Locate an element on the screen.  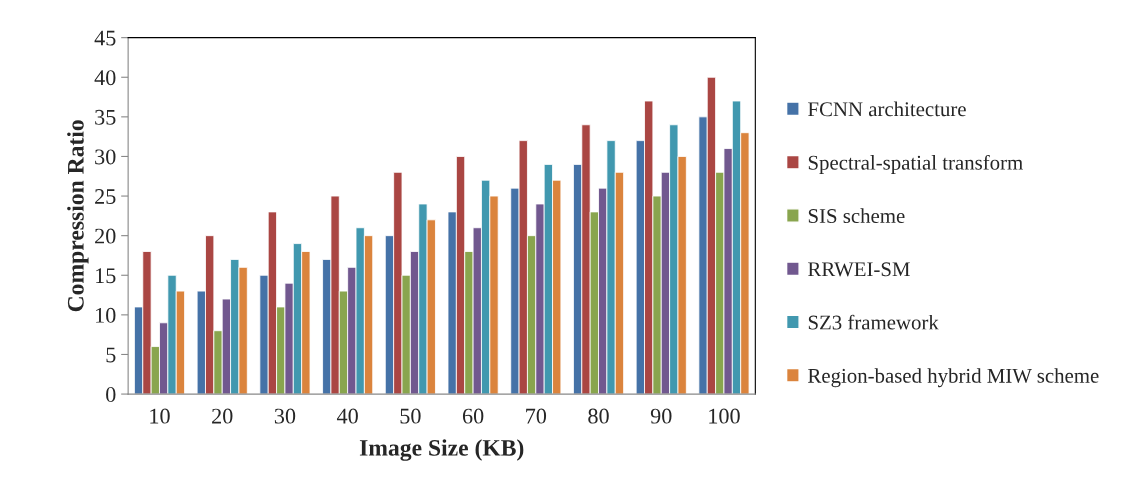
x-tick-label: 20 is located at coordinates (222, 416).